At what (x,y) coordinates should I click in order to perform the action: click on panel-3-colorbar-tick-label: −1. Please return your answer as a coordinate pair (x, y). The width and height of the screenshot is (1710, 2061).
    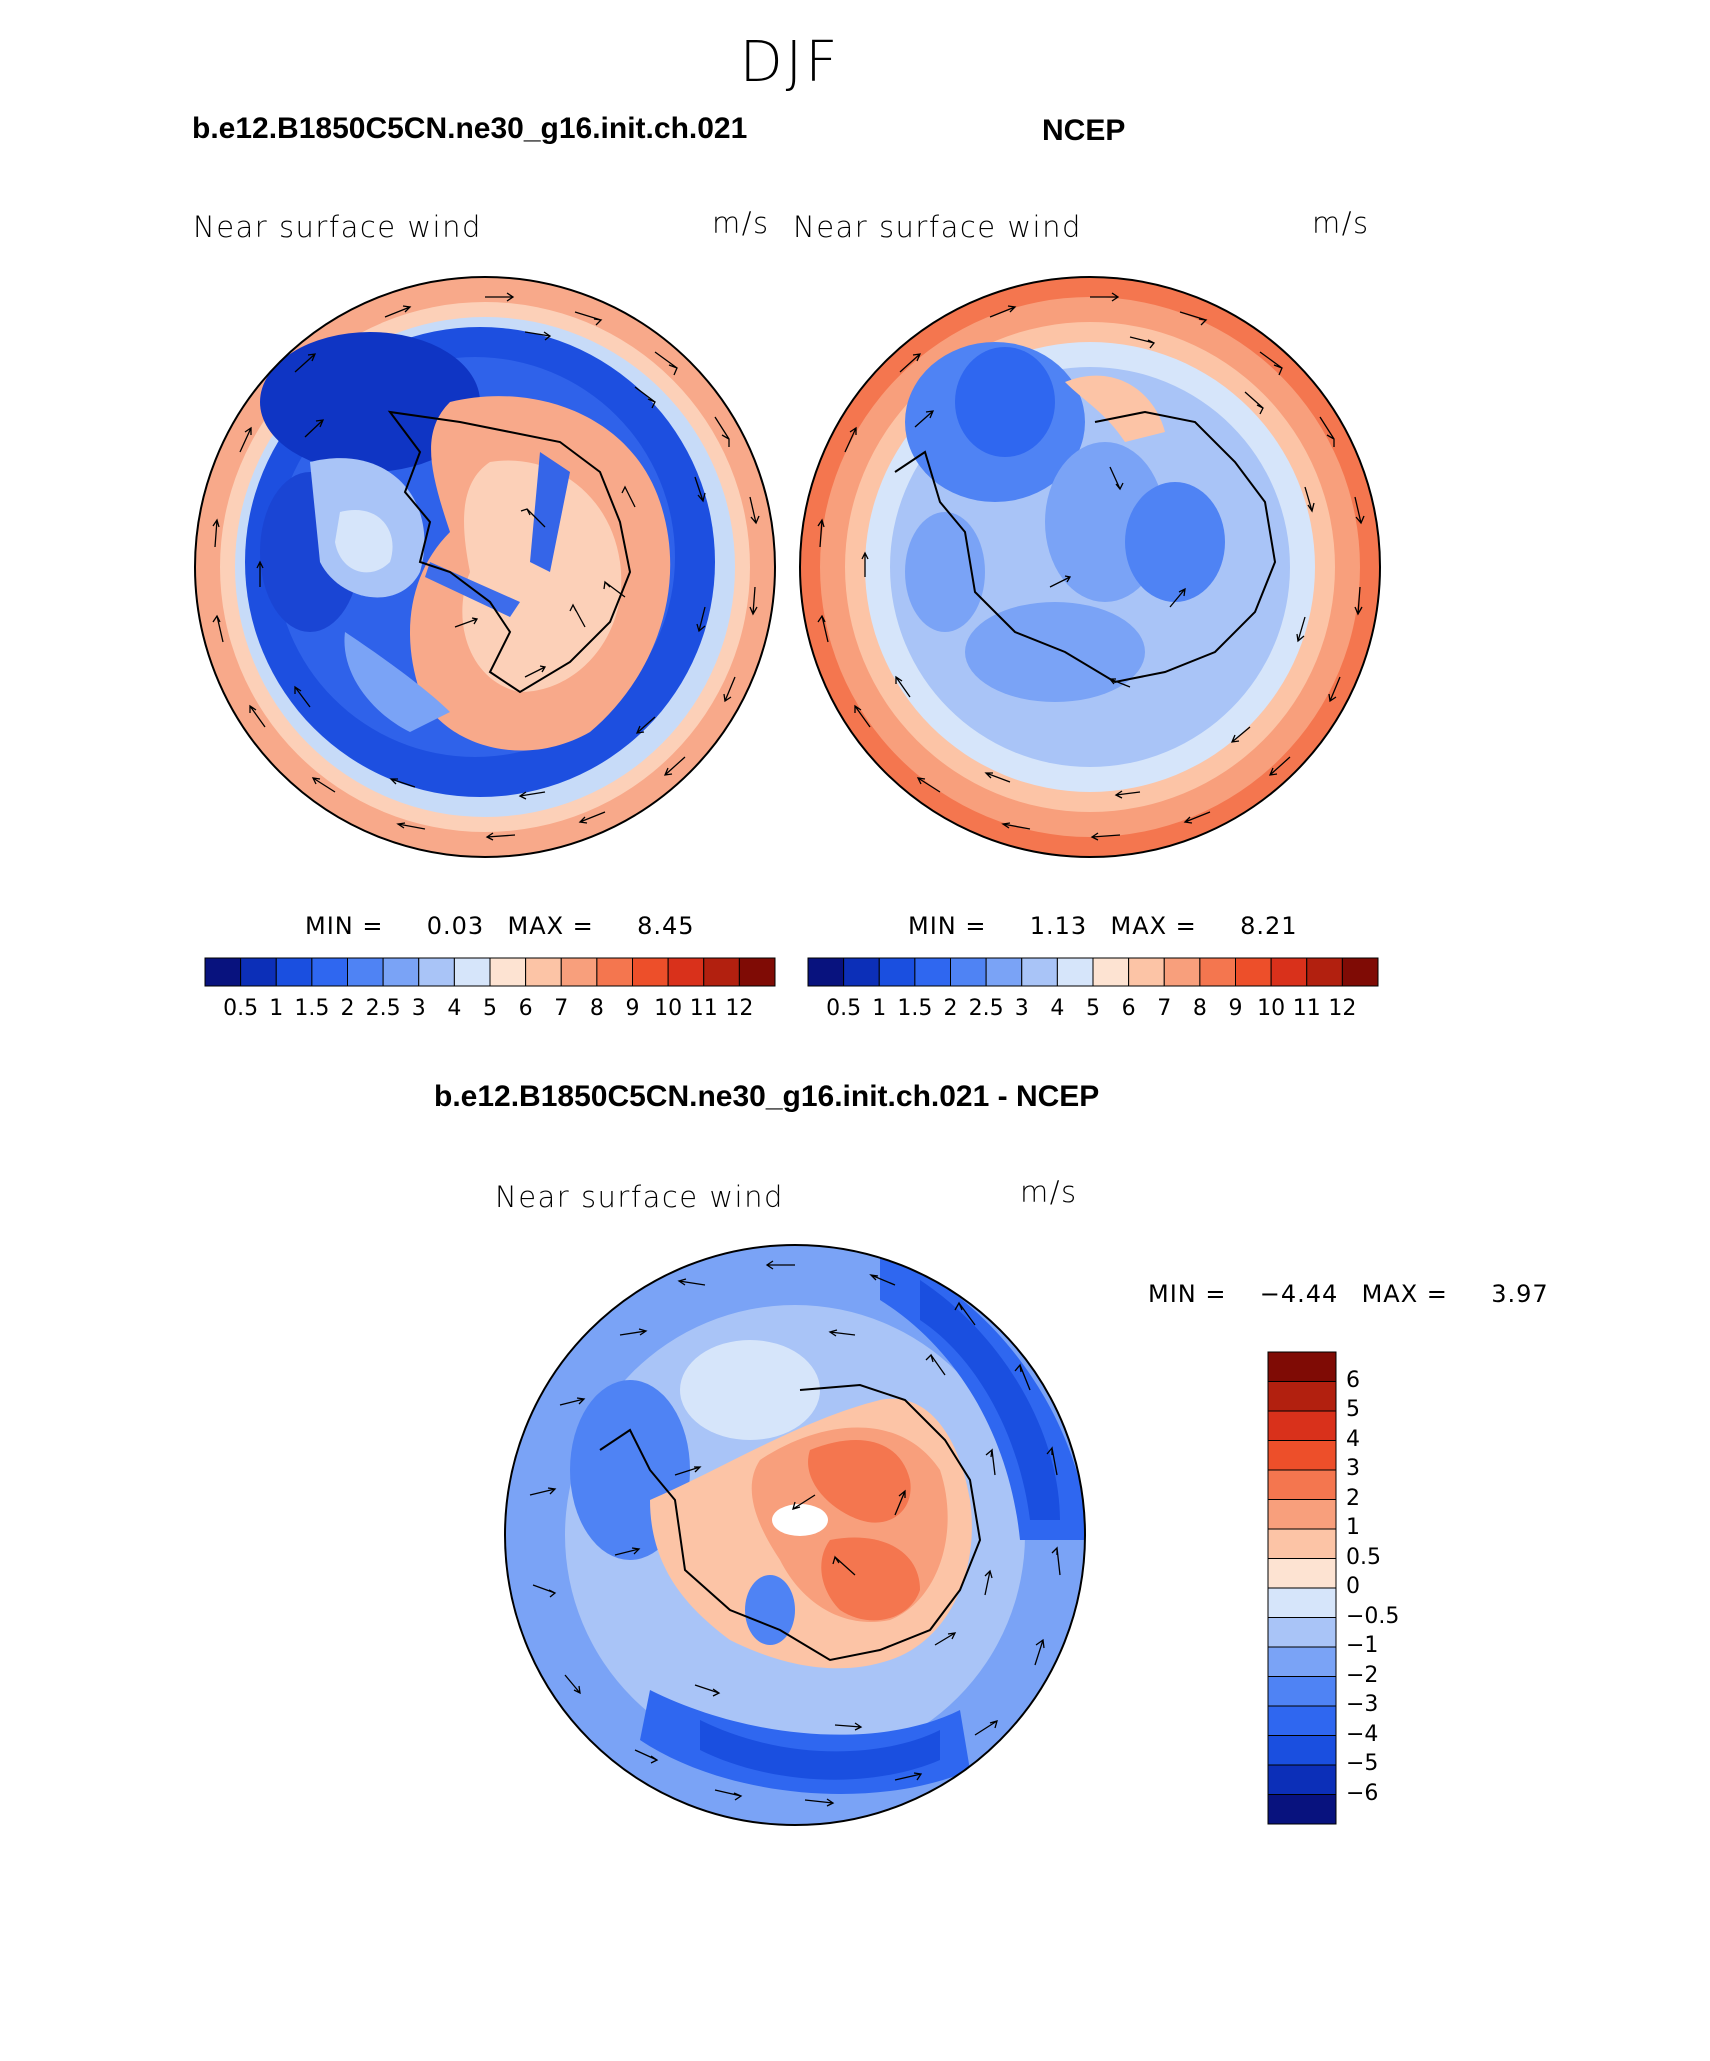
    Looking at the image, I should click on (1362, 1645).